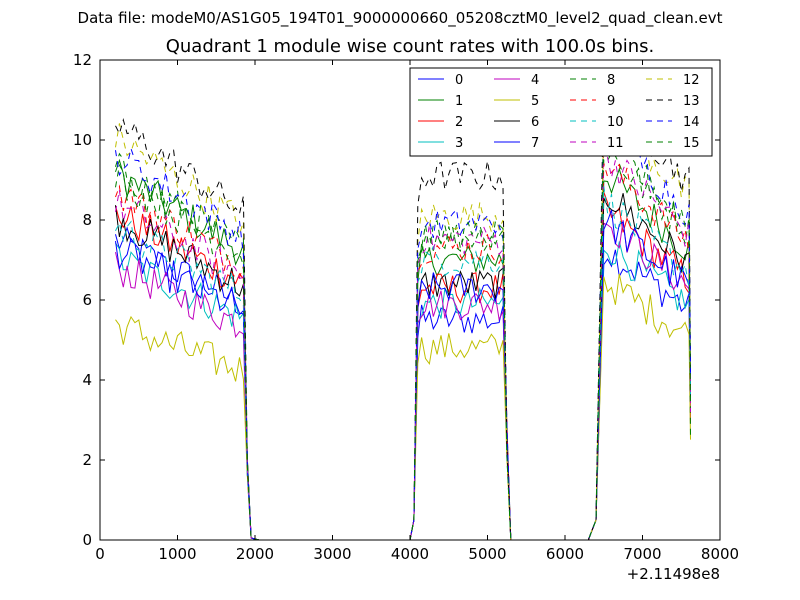  What do you see at coordinates (535, 101) in the screenshot?
I see `legend-label: 5` at bounding box center [535, 101].